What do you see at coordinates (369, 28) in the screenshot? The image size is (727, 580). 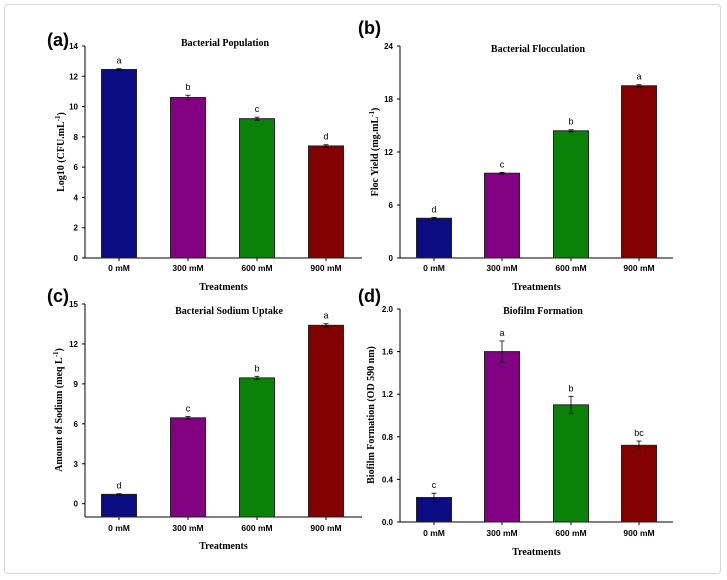 I see `panel-label: (b)` at bounding box center [369, 28].